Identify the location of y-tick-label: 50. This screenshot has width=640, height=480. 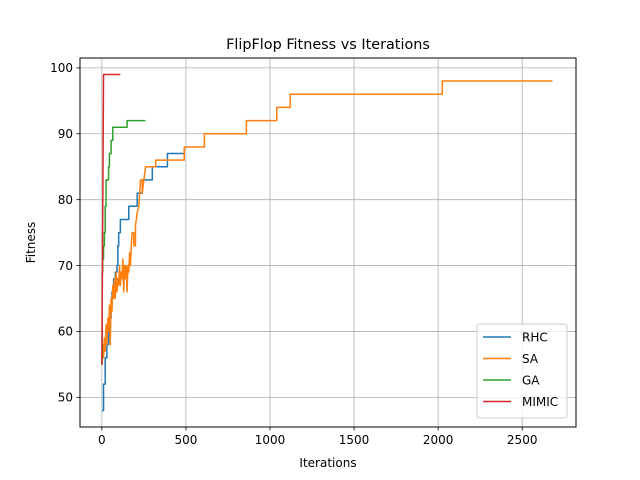
(65, 398).